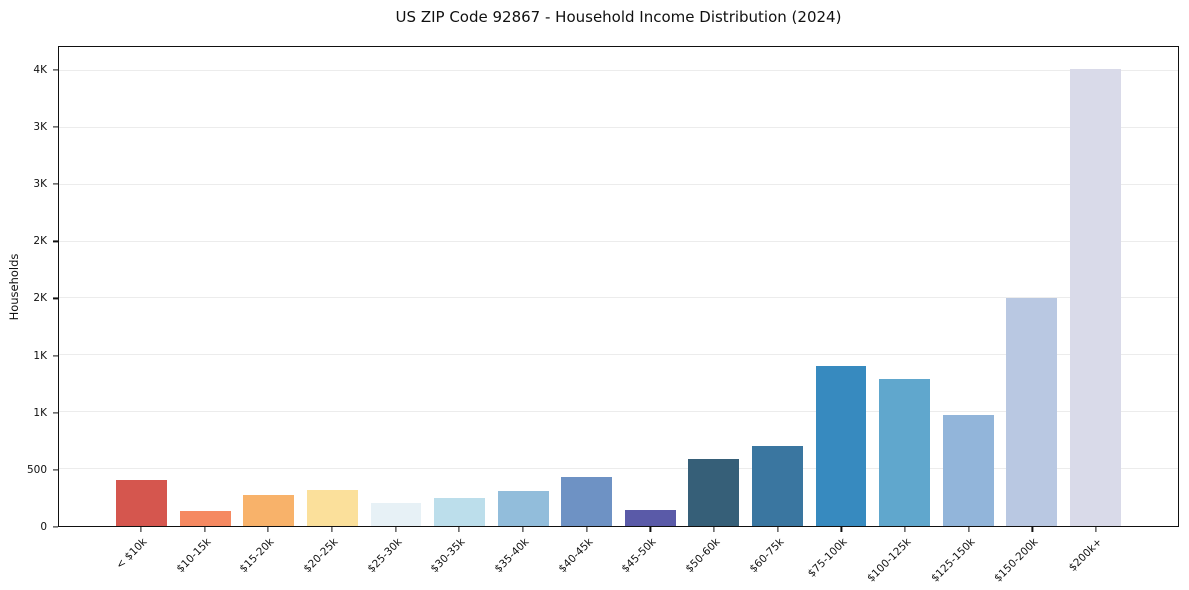 This screenshot has height=590, width=1189. What do you see at coordinates (193, 556) in the screenshot?
I see `x-tick-label: $10-15k` at bounding box center [193, 556].